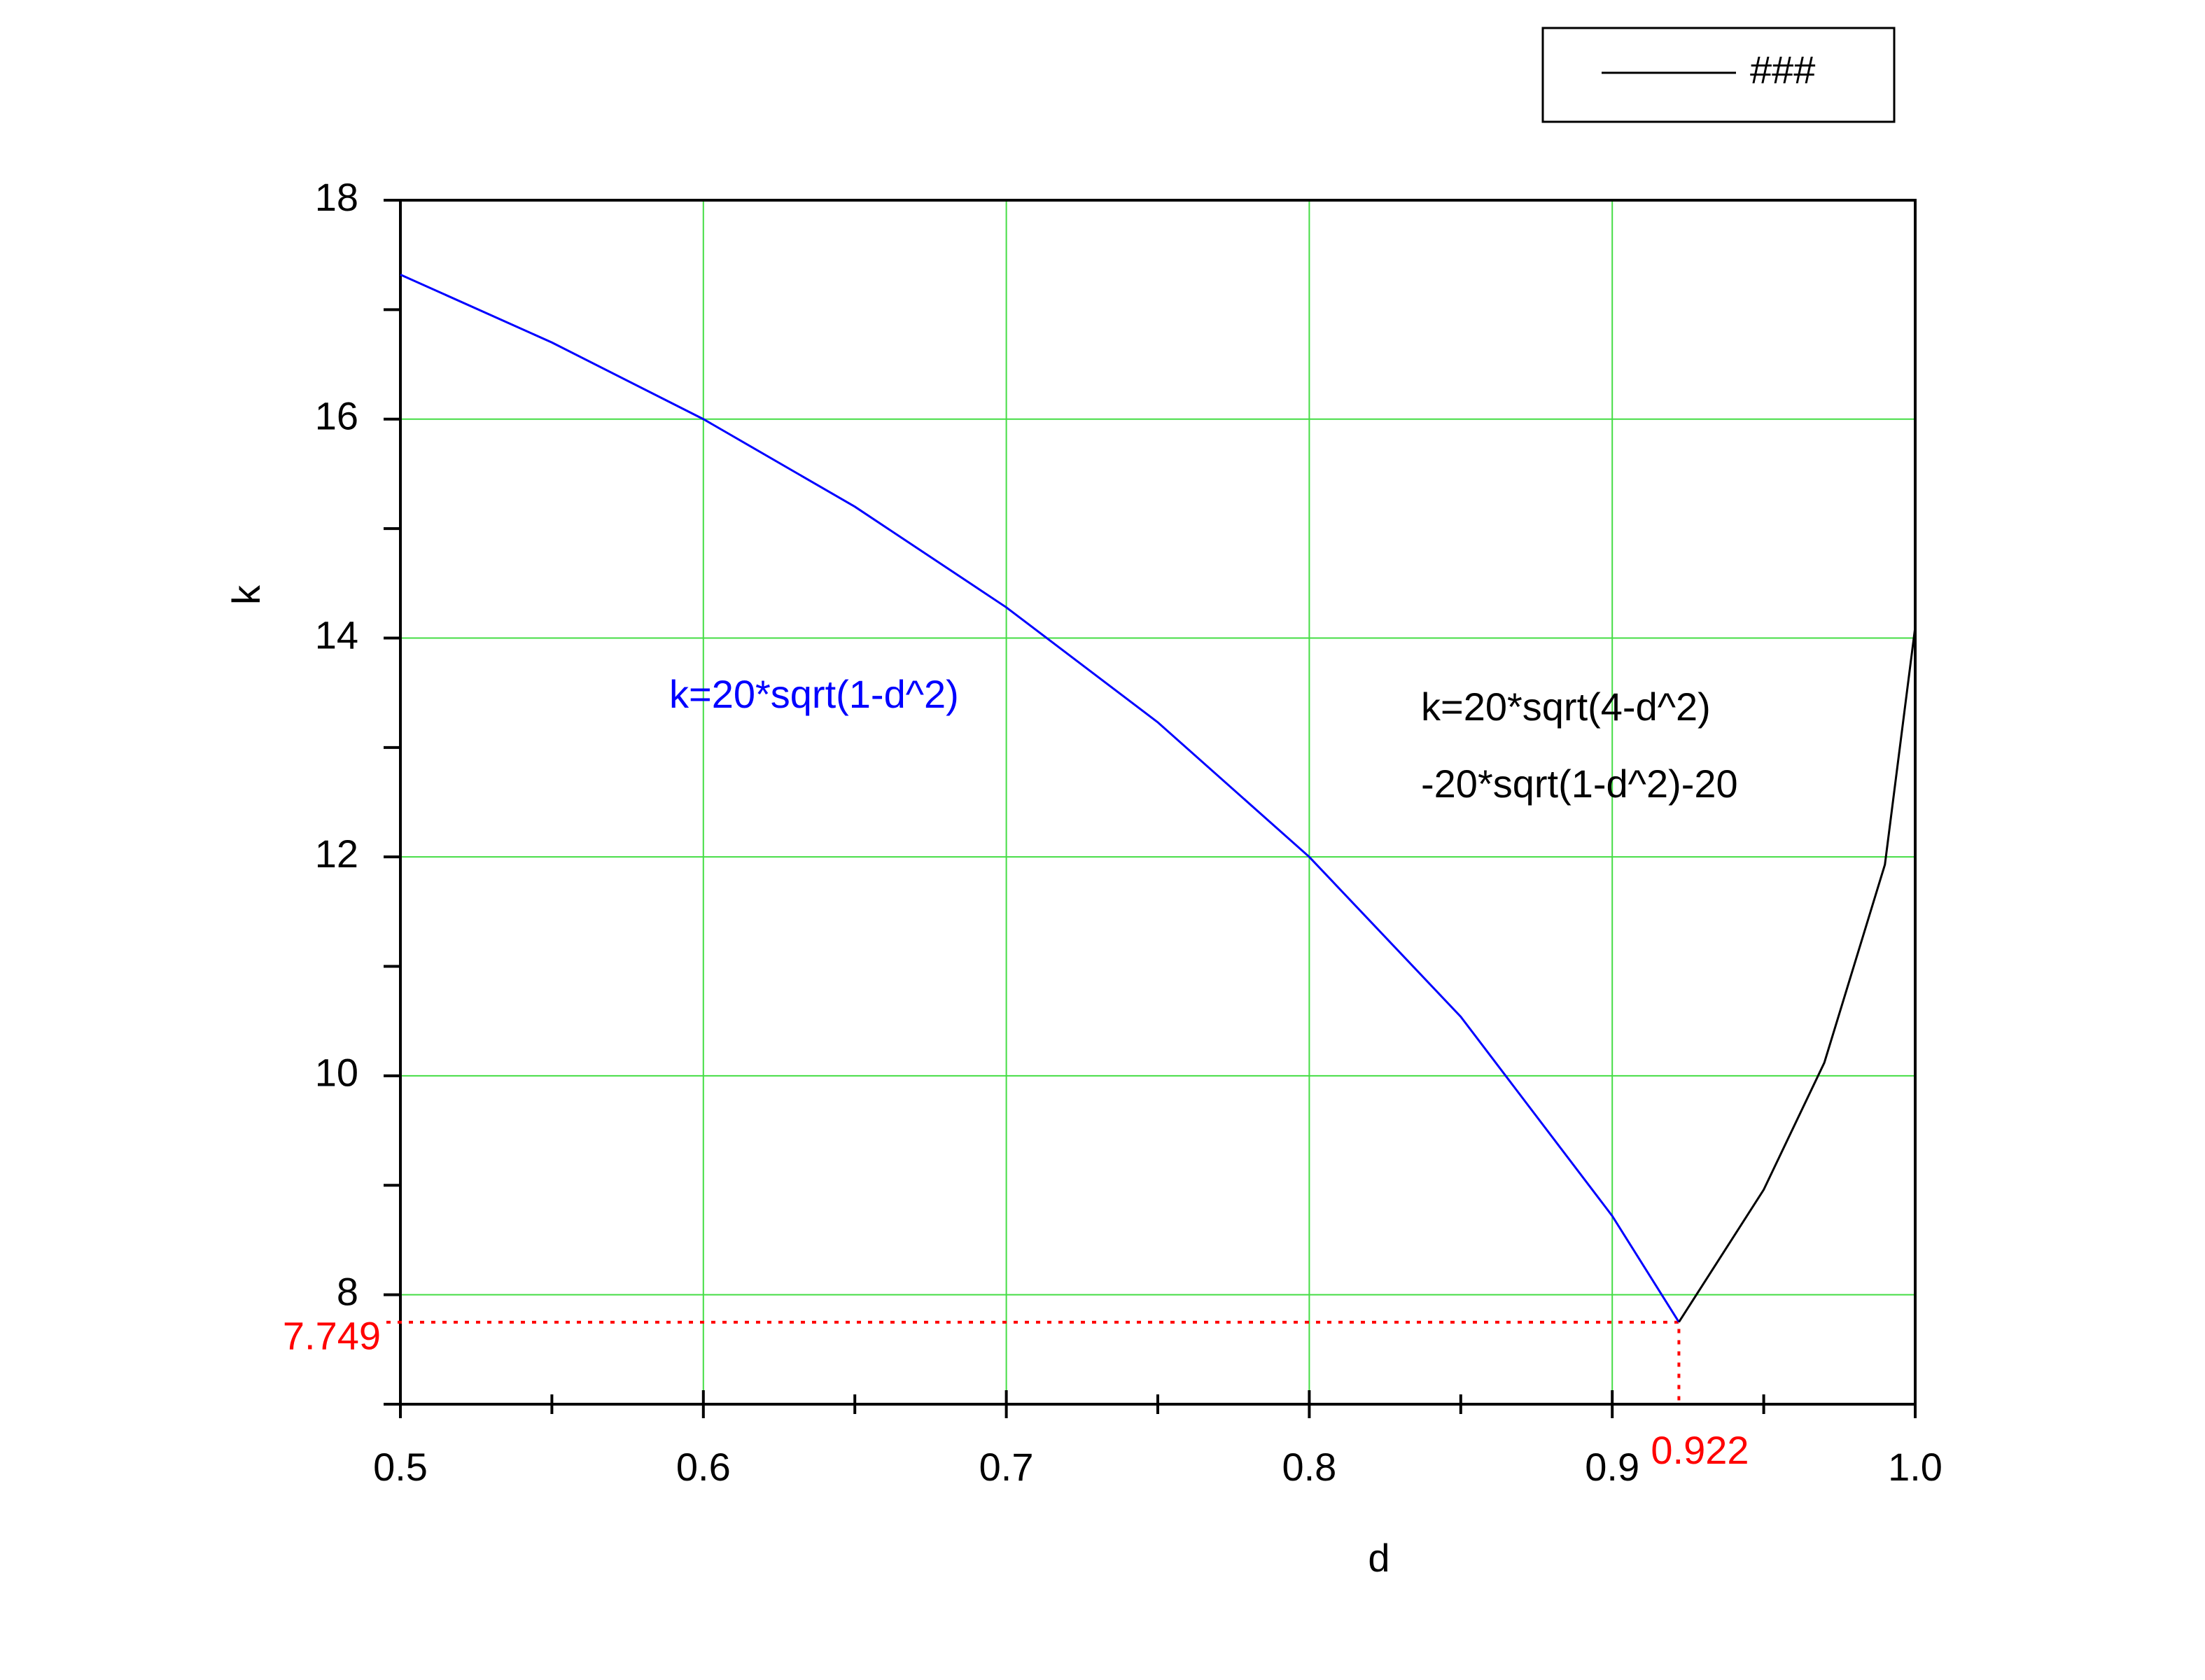 Image resolution: width=2205 pixels, height=1680 pixels. I want to click on legend-label: ###, so click(1782, 70).